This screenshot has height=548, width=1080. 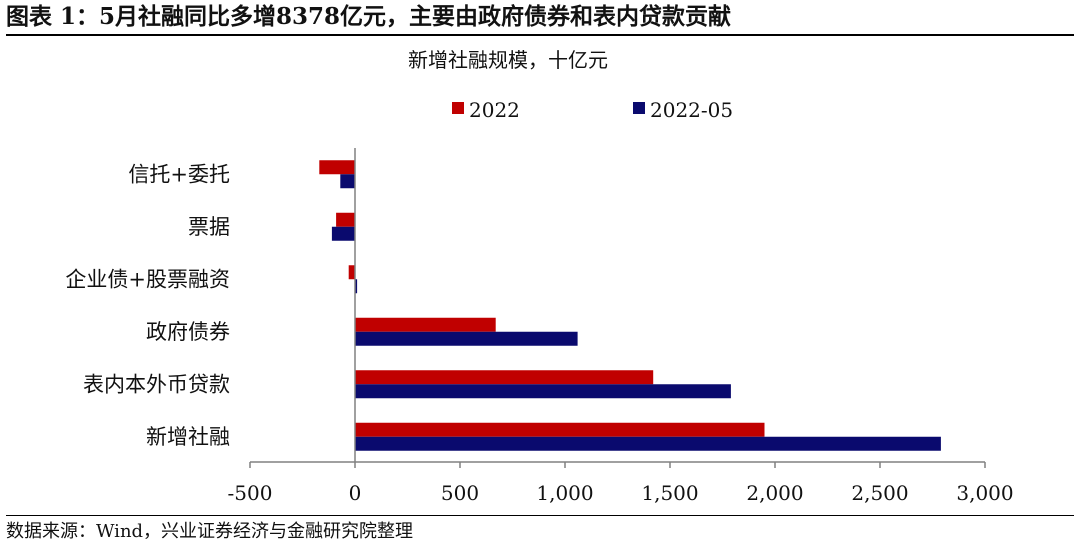 I want to click on category-label: 信托+委托, so click(x=179, y=174).